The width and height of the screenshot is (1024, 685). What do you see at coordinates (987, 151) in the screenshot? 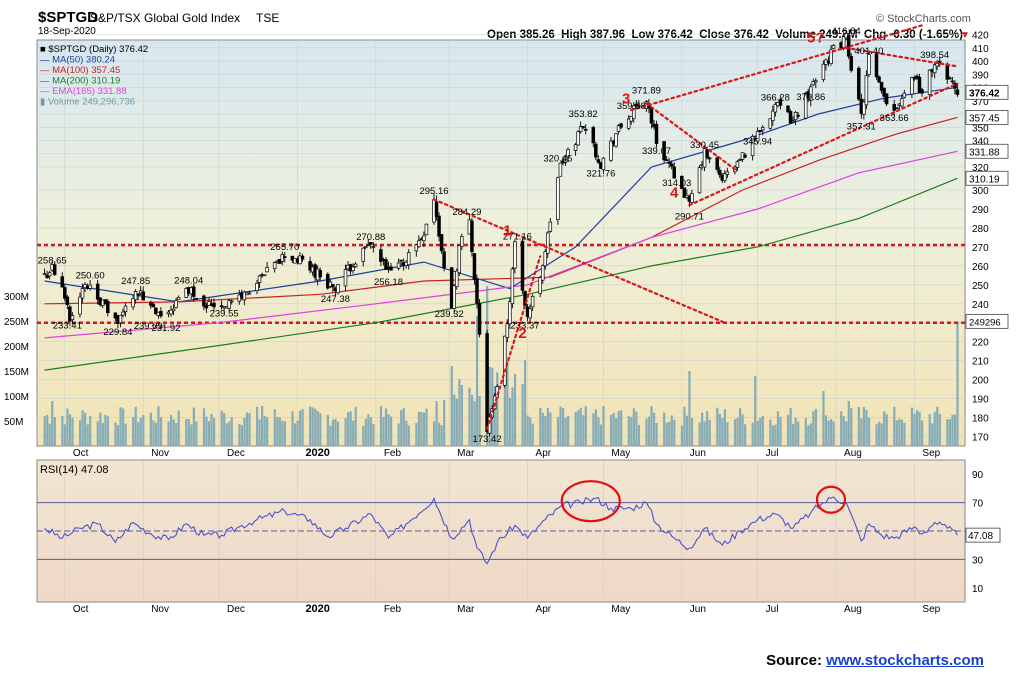
I see `price-tag: 331.88` at bounding box center [987, 151].